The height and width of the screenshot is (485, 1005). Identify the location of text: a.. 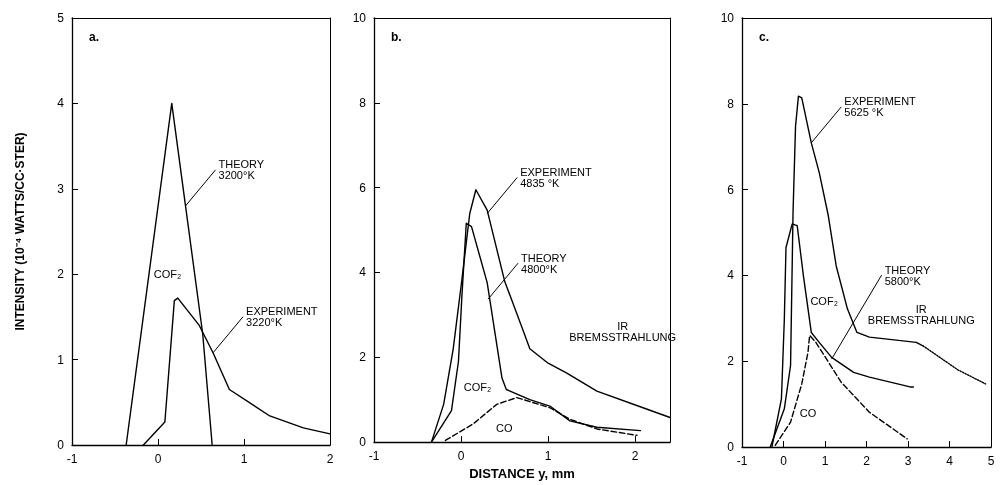
(94, 37).